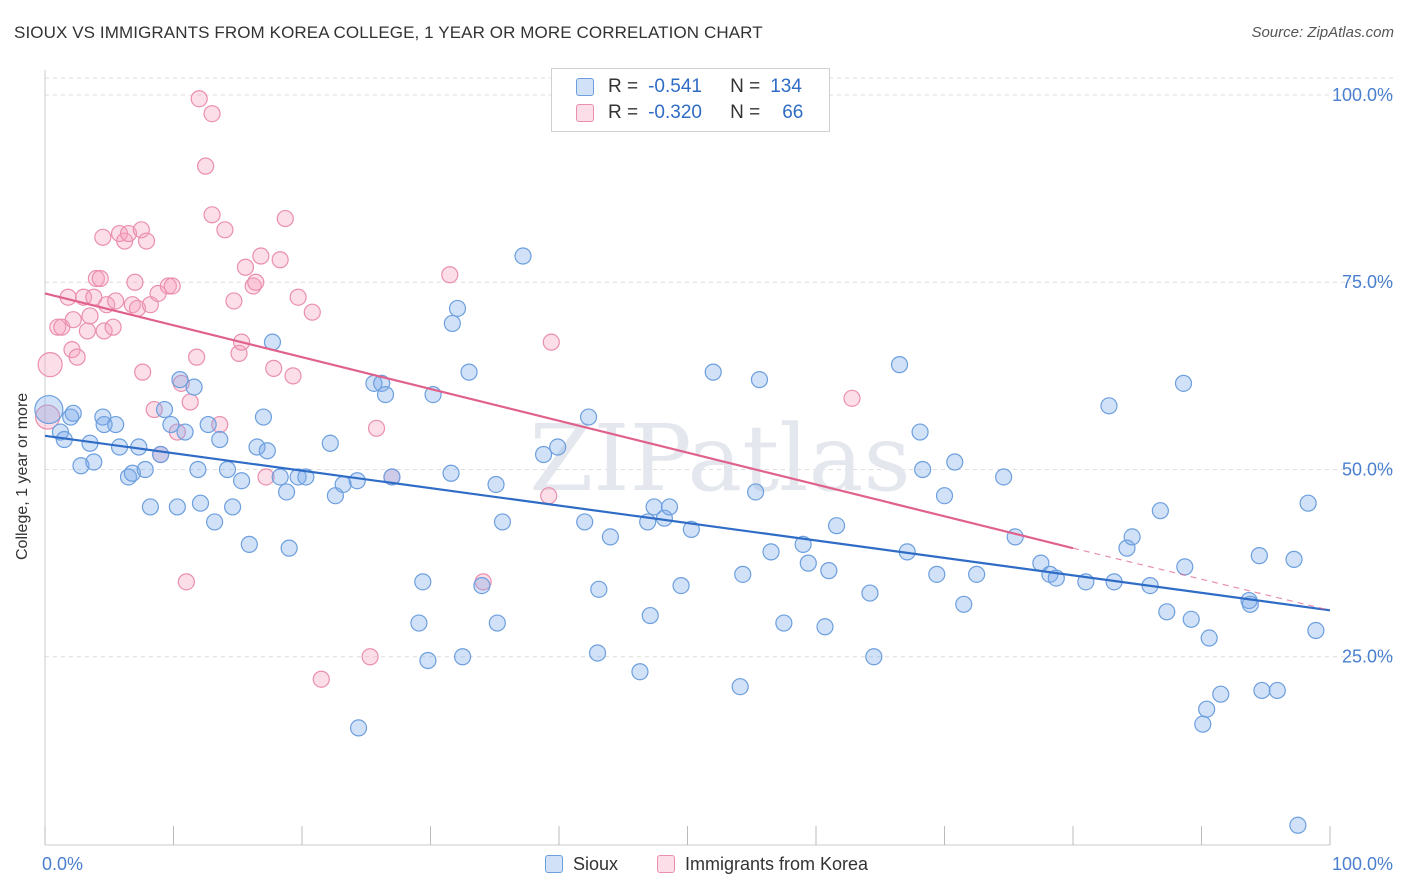 The width and height of the screenshot is (1406, 892). Describe the element at coordinates (675, 86) in the screenshot. I see `legend-r-value: -0.541` at that location.